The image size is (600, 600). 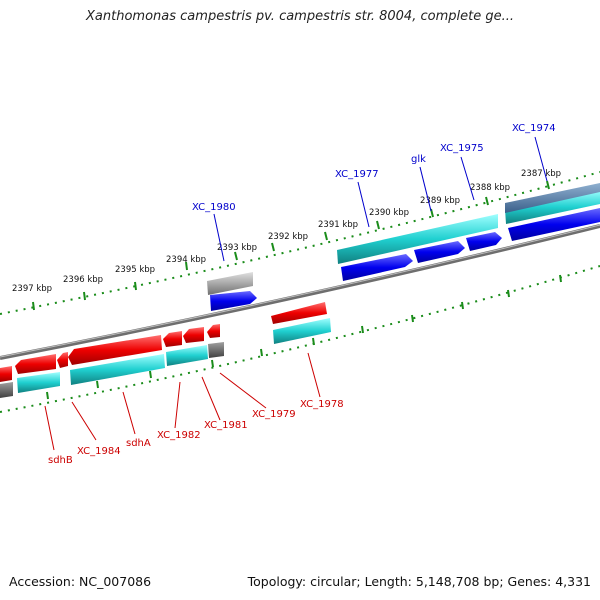 What do you see at coordinates (418, 159) in the screenshot?
I see `gene-label-glk: glk` at bounding box center [418, 159].